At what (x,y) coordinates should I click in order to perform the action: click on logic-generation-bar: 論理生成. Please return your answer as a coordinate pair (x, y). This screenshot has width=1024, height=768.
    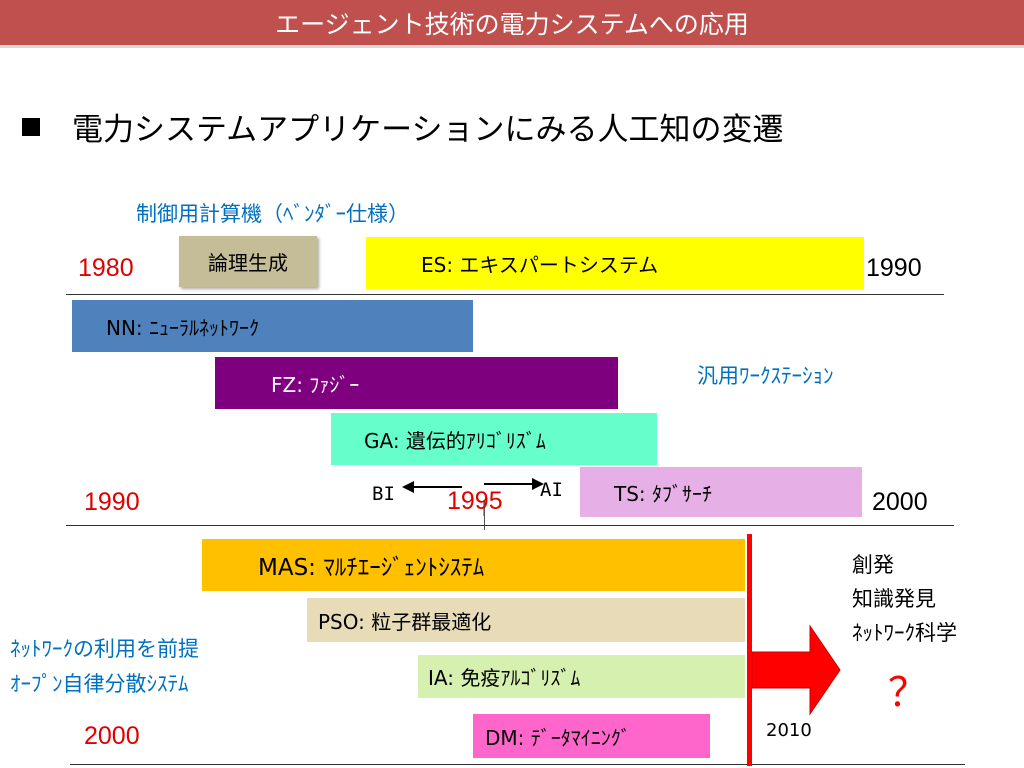
    Looking at the image, I should click on (248, 261).